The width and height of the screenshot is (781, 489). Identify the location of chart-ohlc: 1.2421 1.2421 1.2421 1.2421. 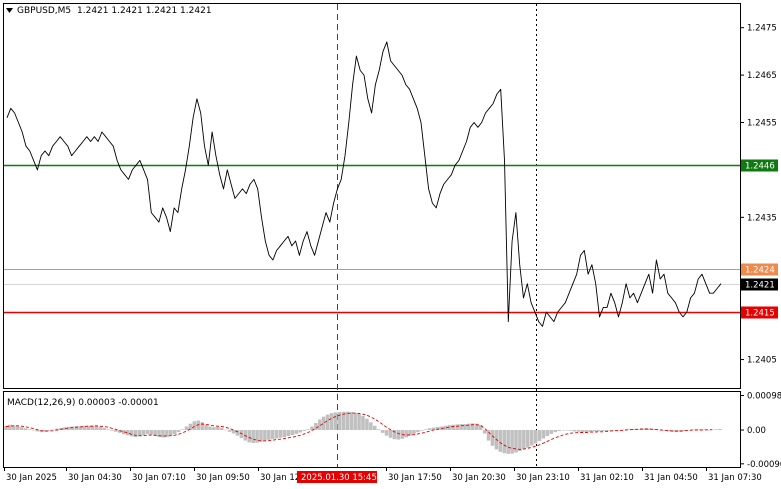
(144, 11).